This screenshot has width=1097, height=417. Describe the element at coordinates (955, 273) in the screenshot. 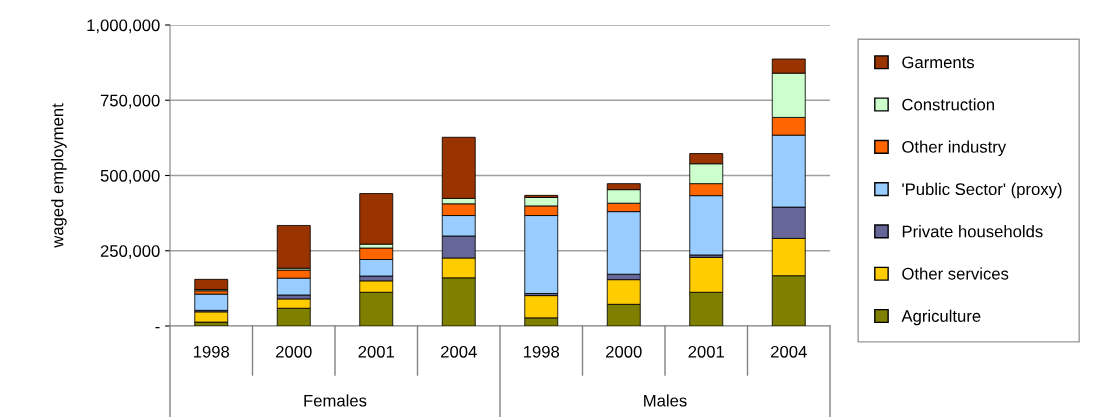

I see `legend-label: Other services` at that location.